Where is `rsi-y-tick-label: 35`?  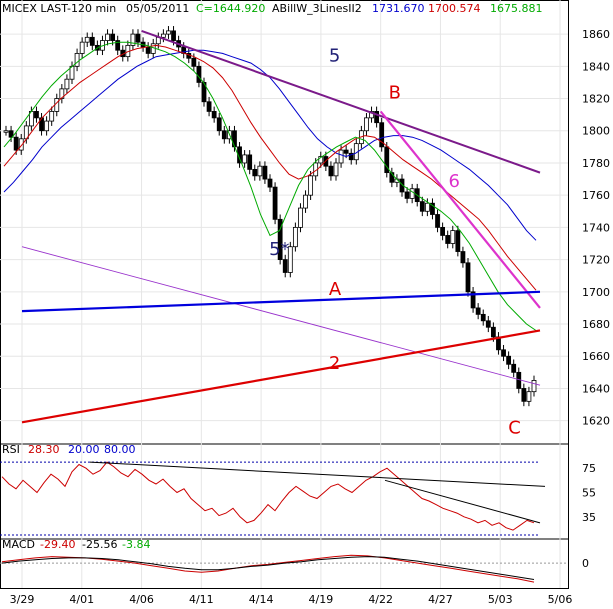
rsi-y-tick-label: 35 is located at coordinates (589, 517).